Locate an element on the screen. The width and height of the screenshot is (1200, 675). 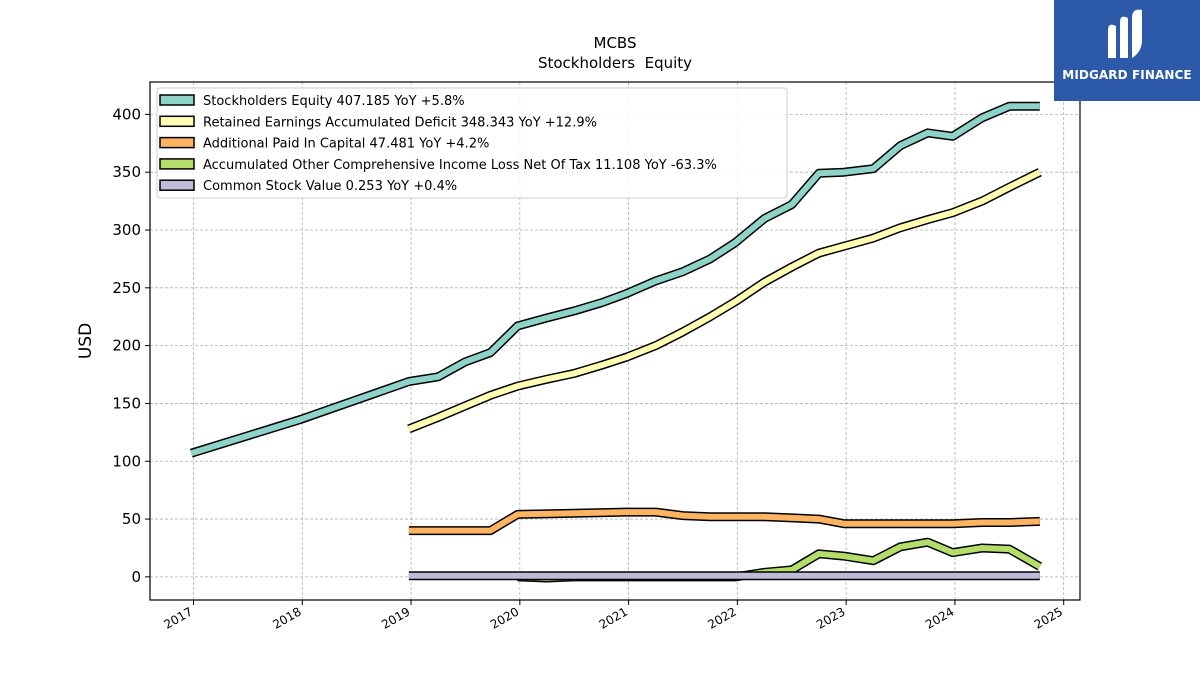
chart-title: MCBS is located at coordinates (615, 43).